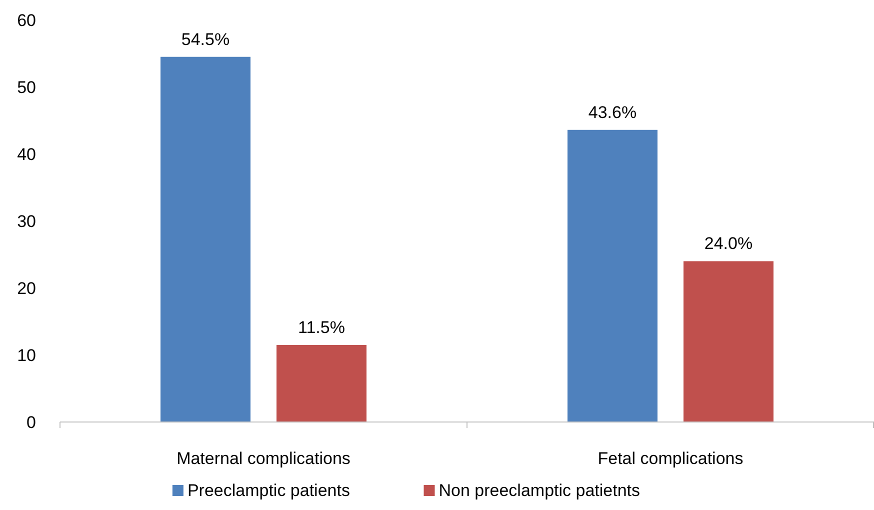 Image resolution: width=874 pixels, height=510 pixels. Describe the element at coordinates (26, 288) in the screenshot. I see `y-tick-label: 20` at that location.